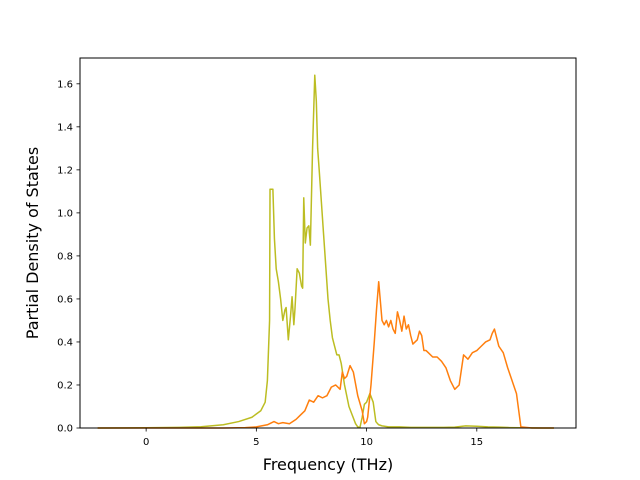 This screenshot has height=480, width=640. Describe the element at coordinates (32, 243) in the screenshot. I see `y-axis-label: Partial Density of States` at that location.